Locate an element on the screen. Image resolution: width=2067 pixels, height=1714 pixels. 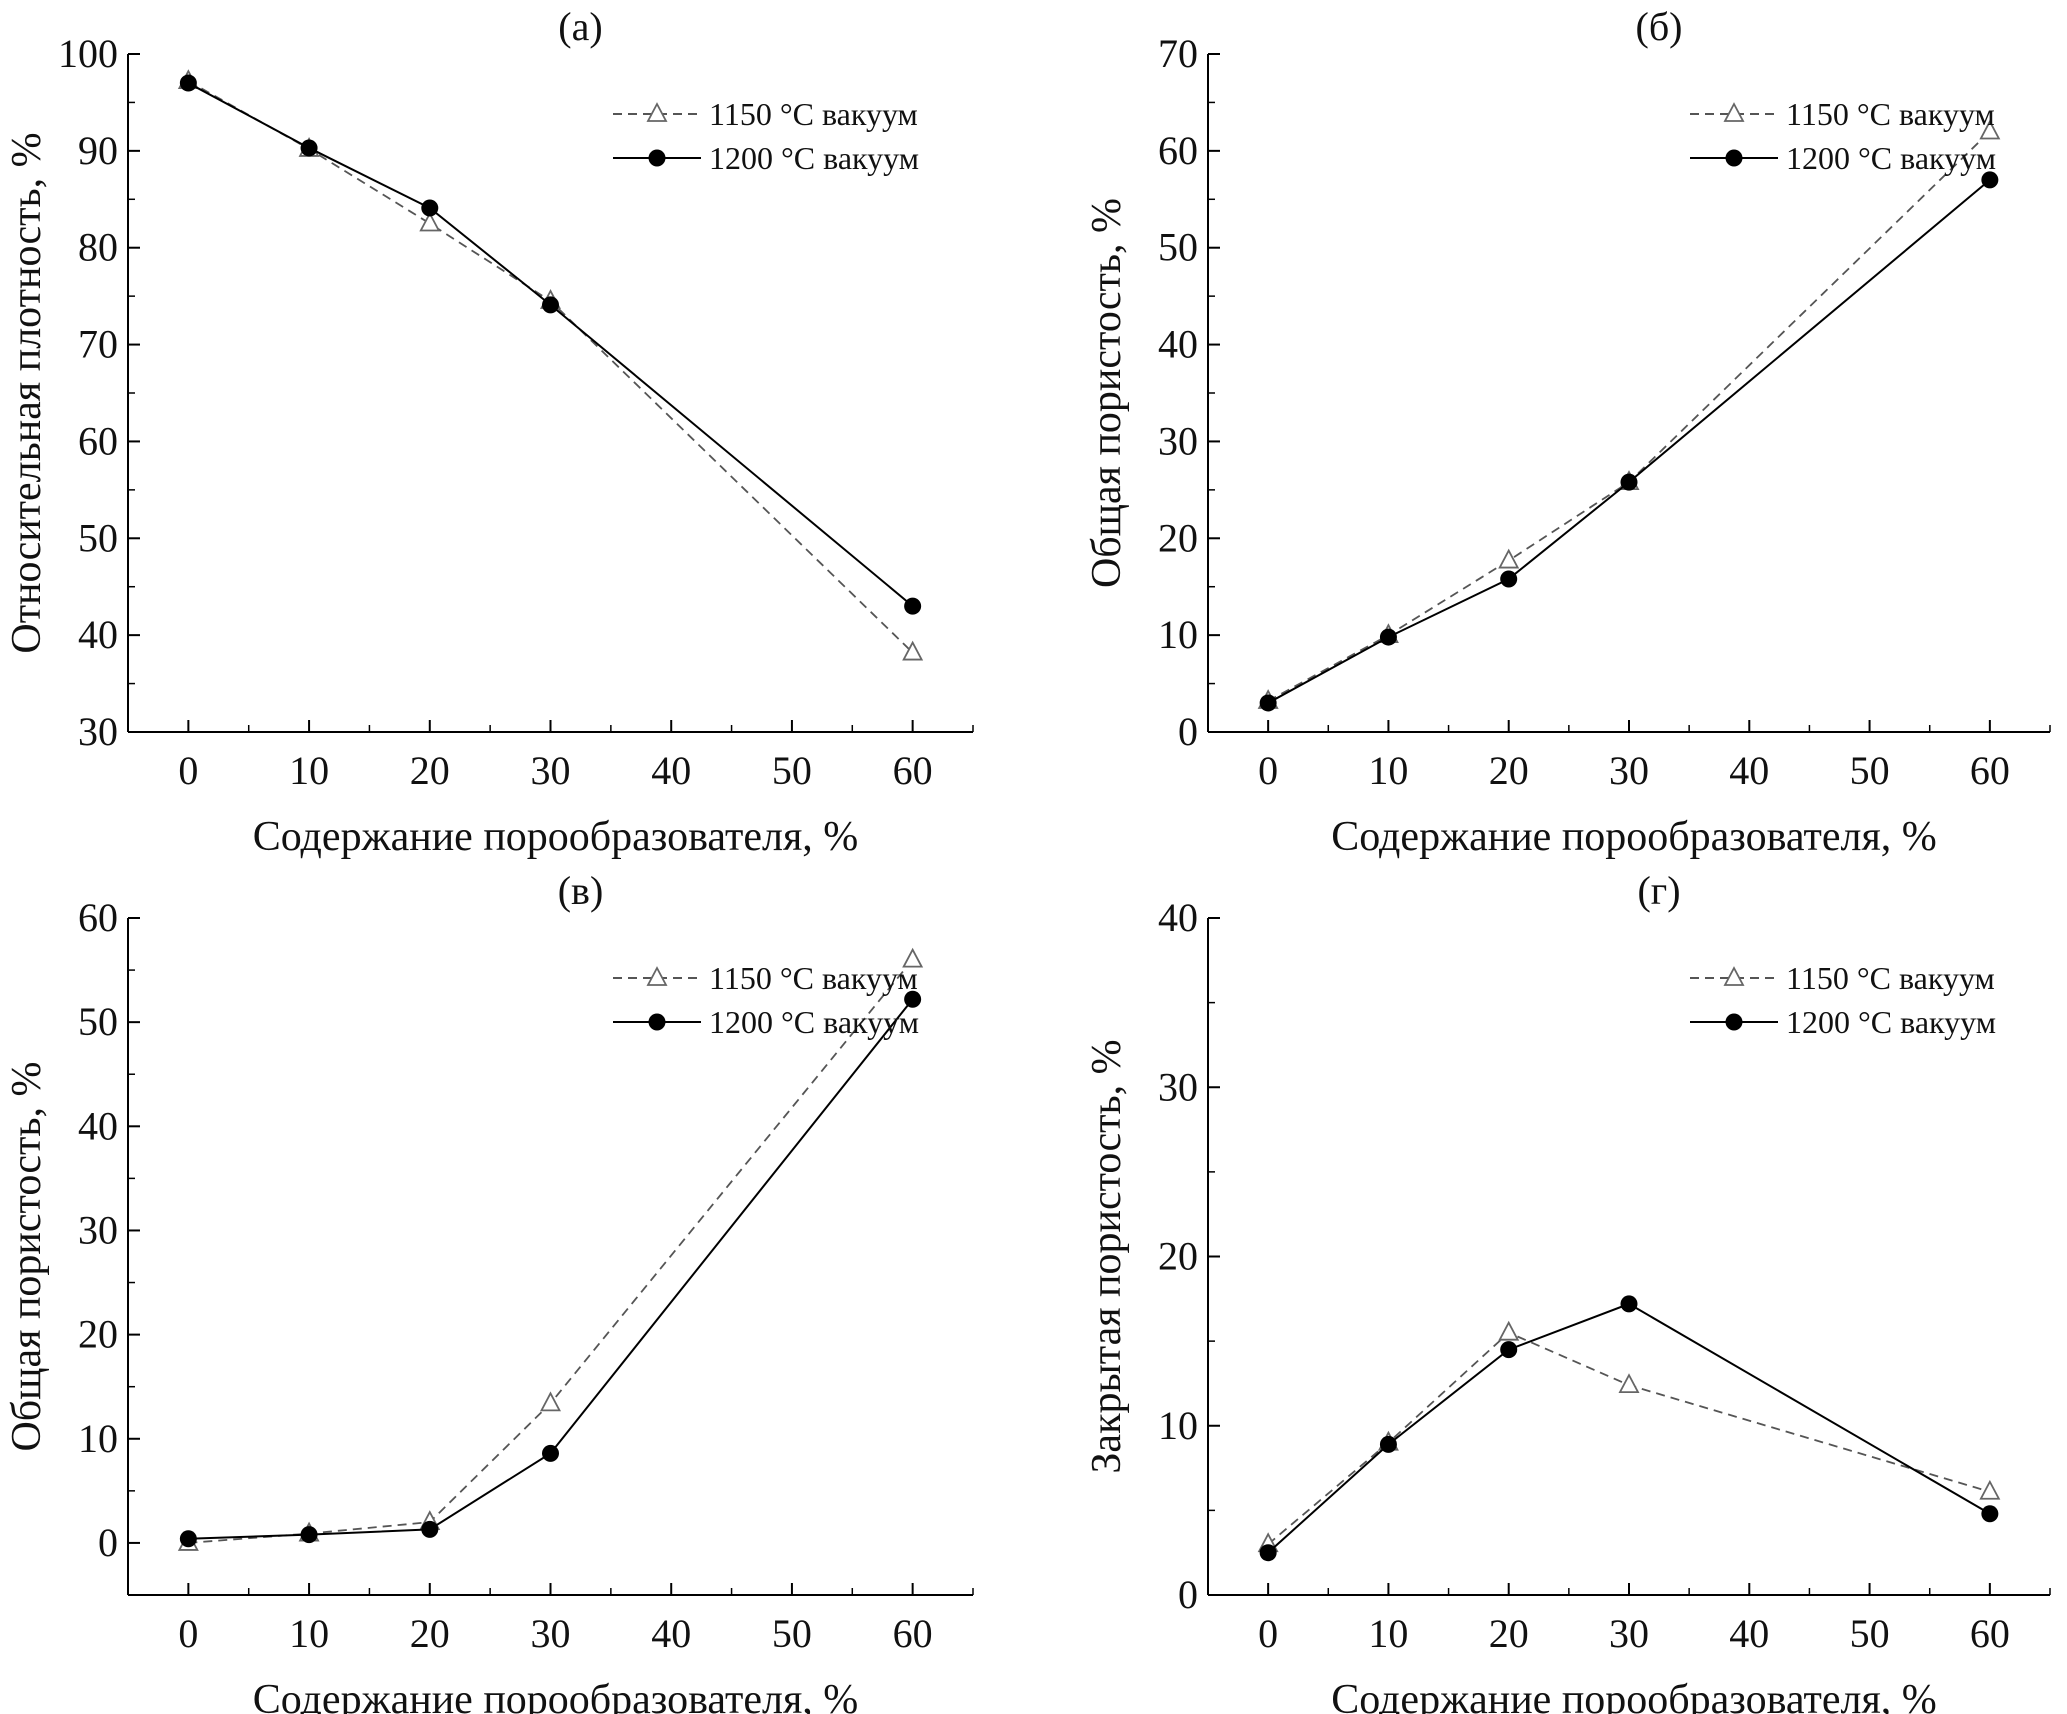
panel-label: (г) is located at coordinates (1658, 890).